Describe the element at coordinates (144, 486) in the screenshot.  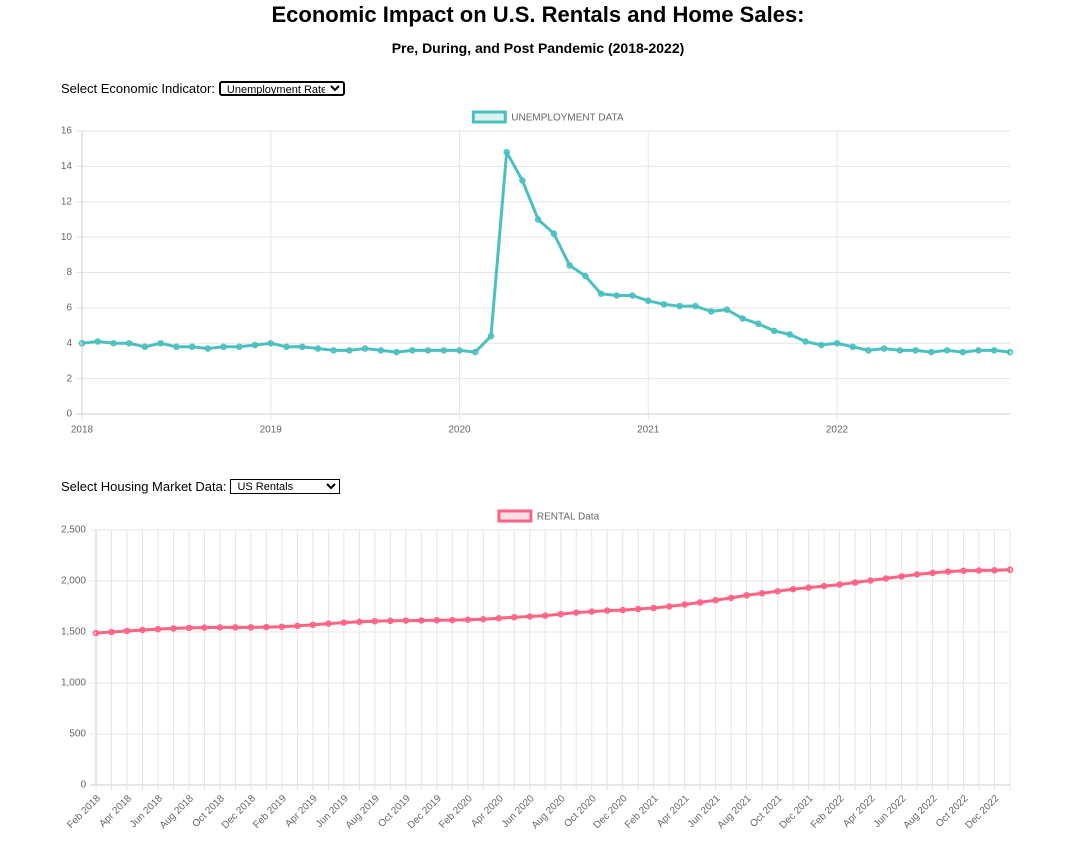
I see `housing-label: Select Housing Market Data:` at that location.